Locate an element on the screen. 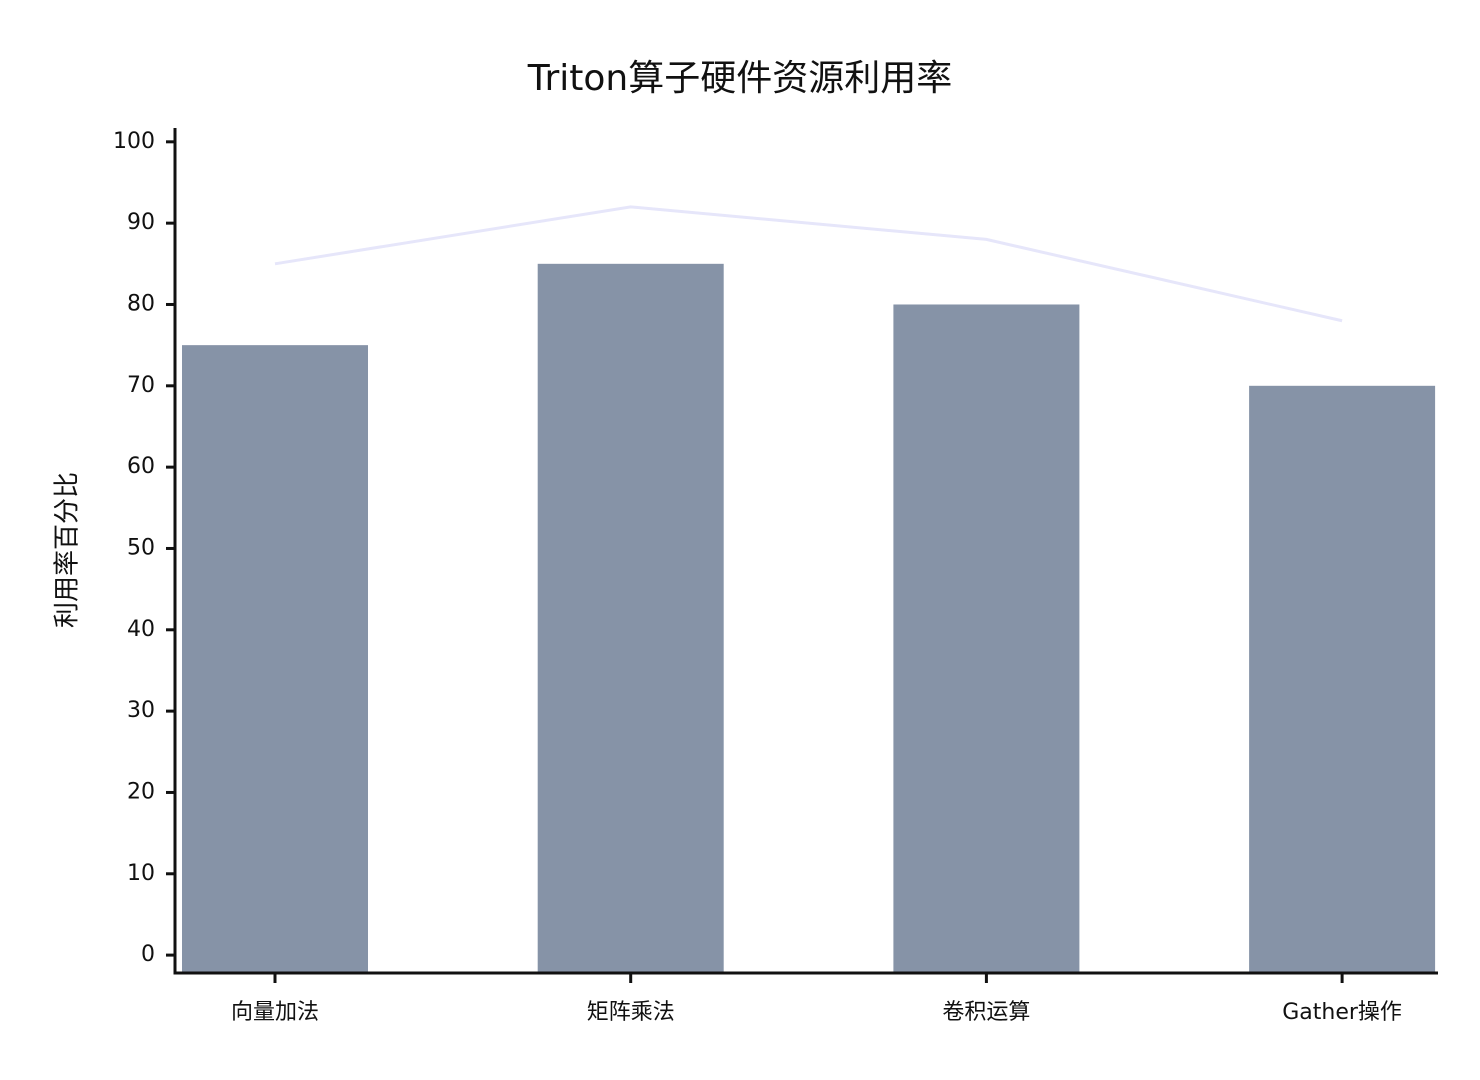  y-tick-label: 10 is located at coordinates (141, 873).